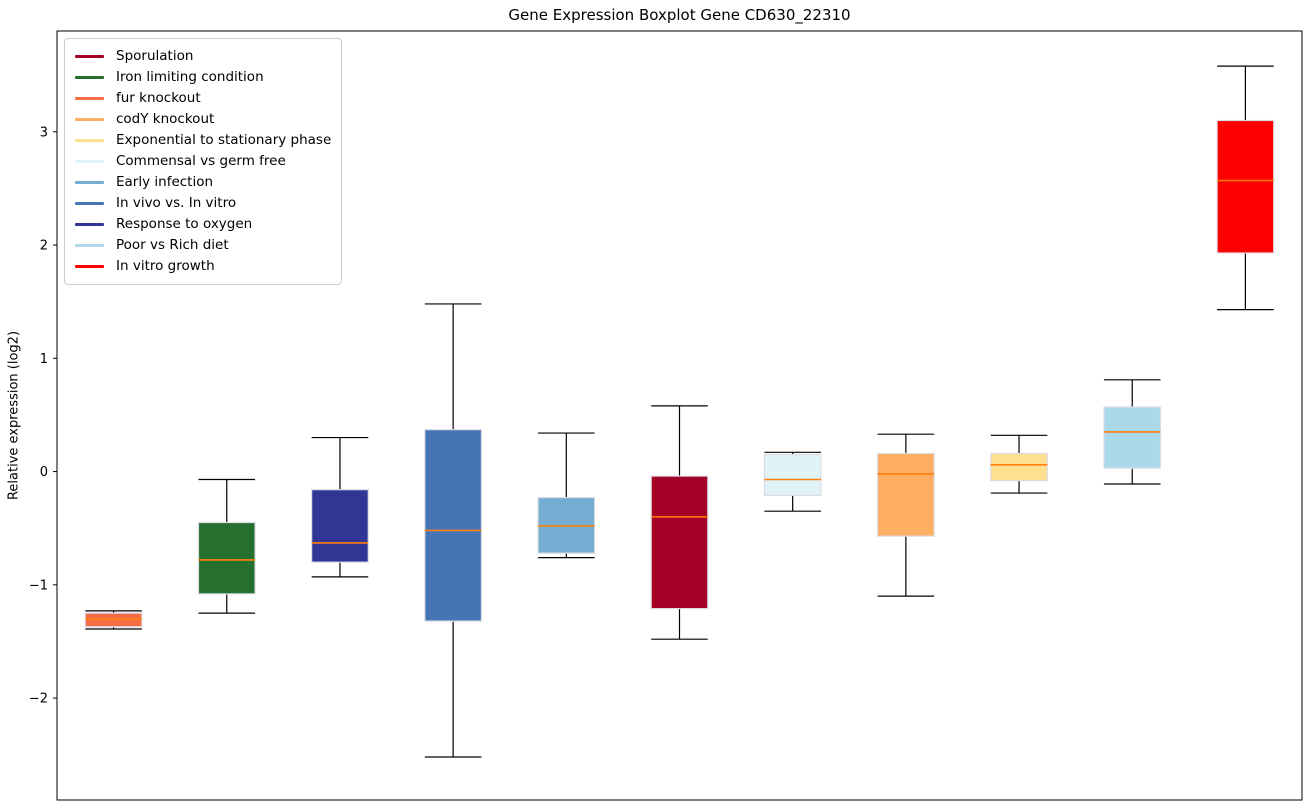 The width and height of the screenshot is (1309, 812). Describe the element at coordinates (679, 15) in the screenshot. I see `chart-title: Gene Expression Boxplot Gene CD630_22310` at that location.